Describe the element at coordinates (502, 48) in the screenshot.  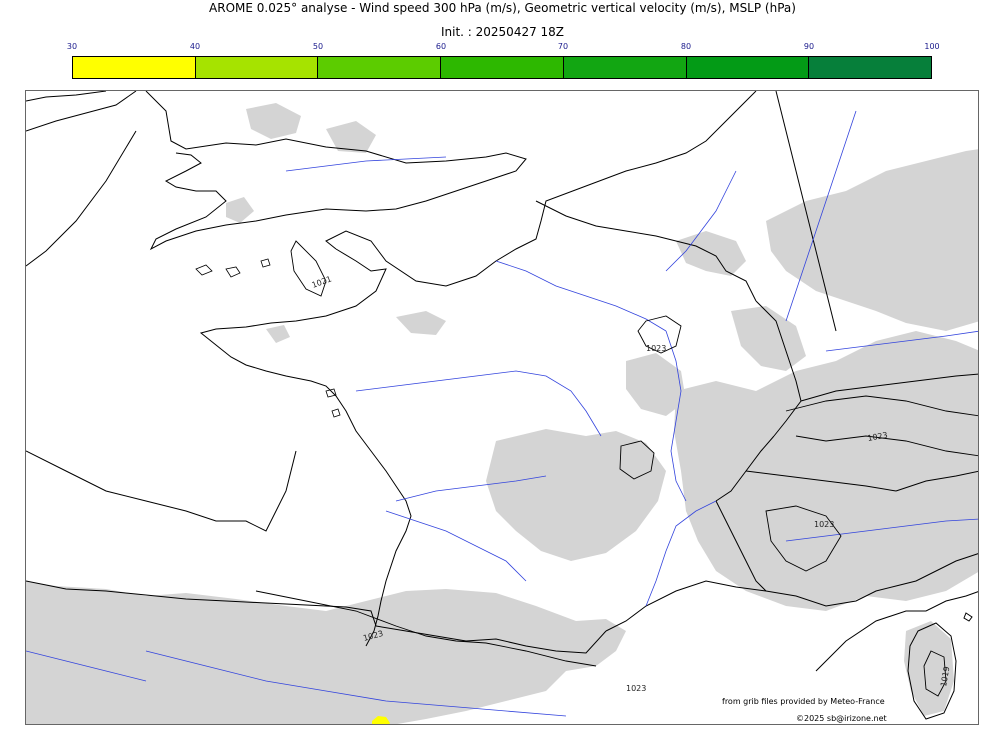
I see `colorbar-ticks: 30 40 50 60 70 80 90 100` at that location.